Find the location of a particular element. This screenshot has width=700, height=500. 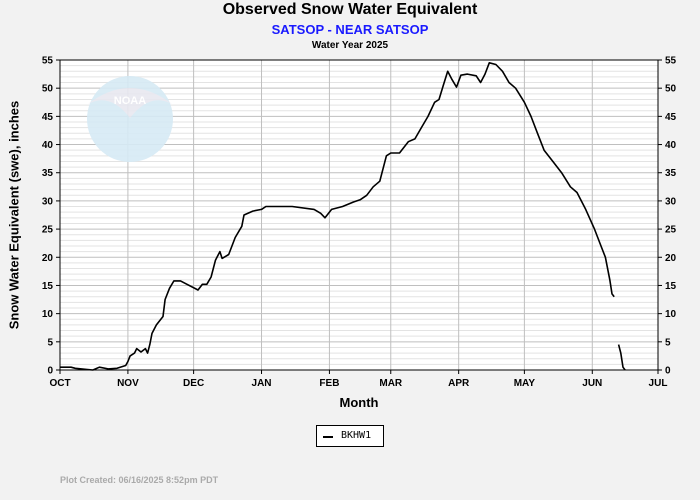

y-tick-label-right: 35 is located at coordinates (671, 173).